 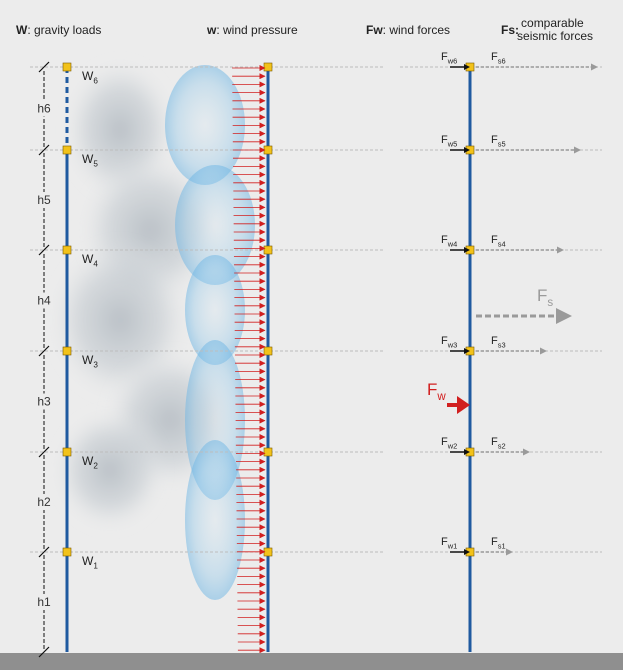 What do you see at coordinates (449, 443) in the screenshot?
I see `wind-force-label: Fw2` at bounding box center [449, 443].